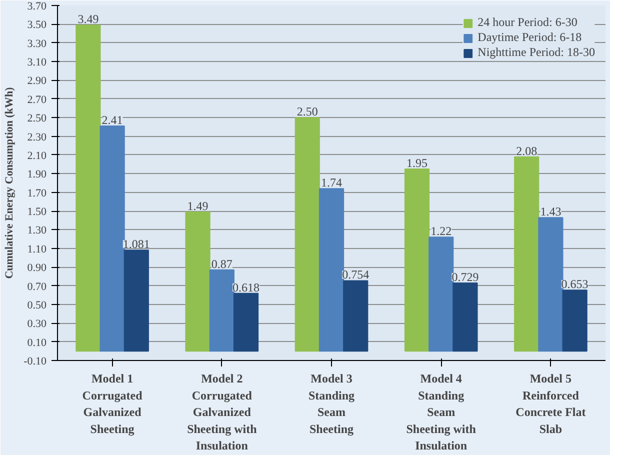 The image size is (618, 463). What do you see at coordinates (37, 156) in the screenshot?
I see `y-tick-label: 2.10` at bounding box center [37, 156].